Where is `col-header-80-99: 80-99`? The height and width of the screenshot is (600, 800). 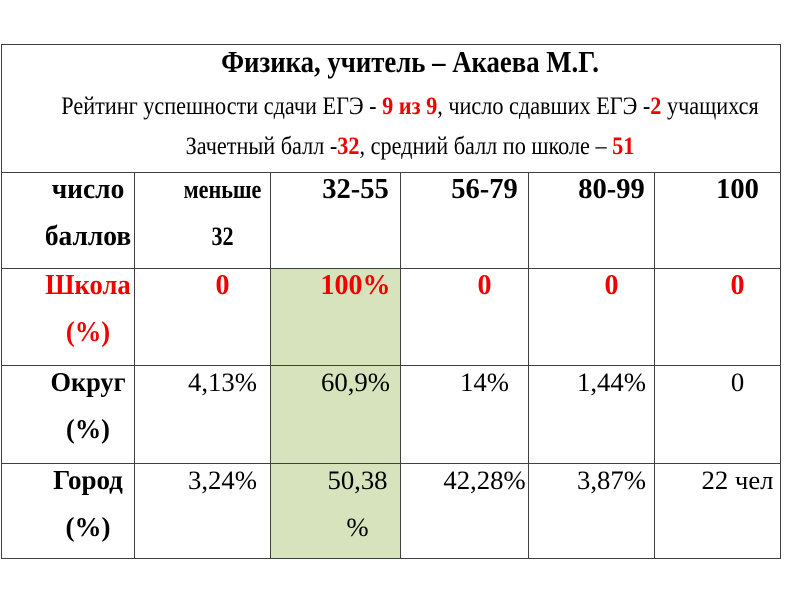
col-header-80-99: 80-99 is located at coordinates (591, 220).